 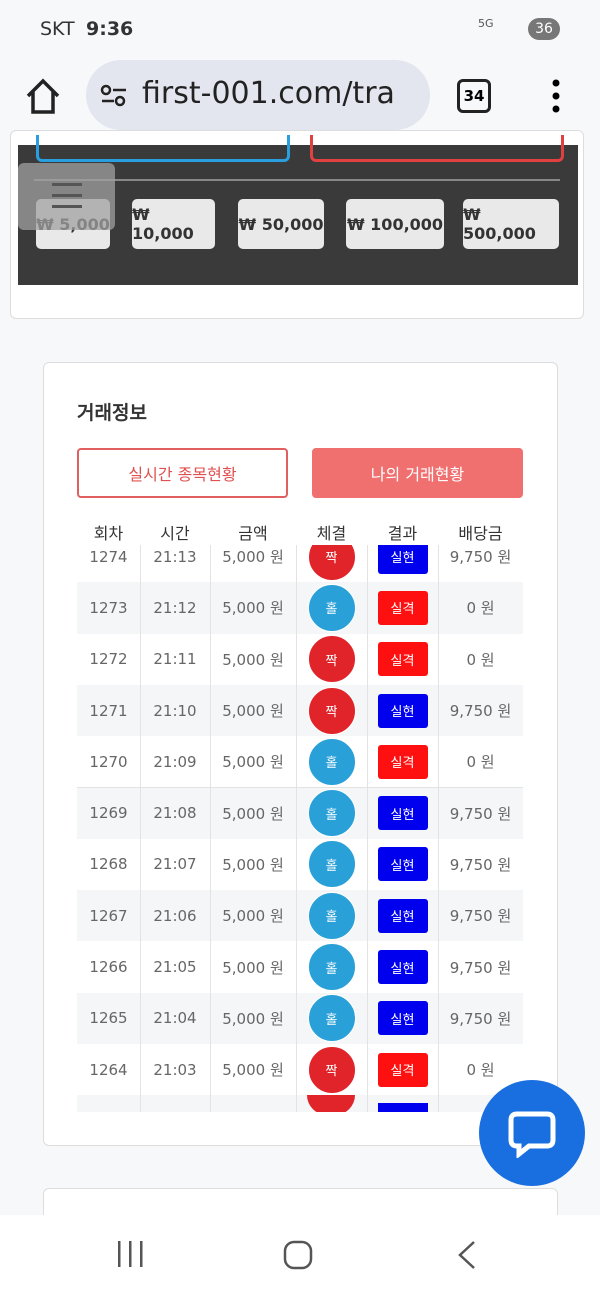 I want to click on column-header: 시간, so click(x=175, y=533).